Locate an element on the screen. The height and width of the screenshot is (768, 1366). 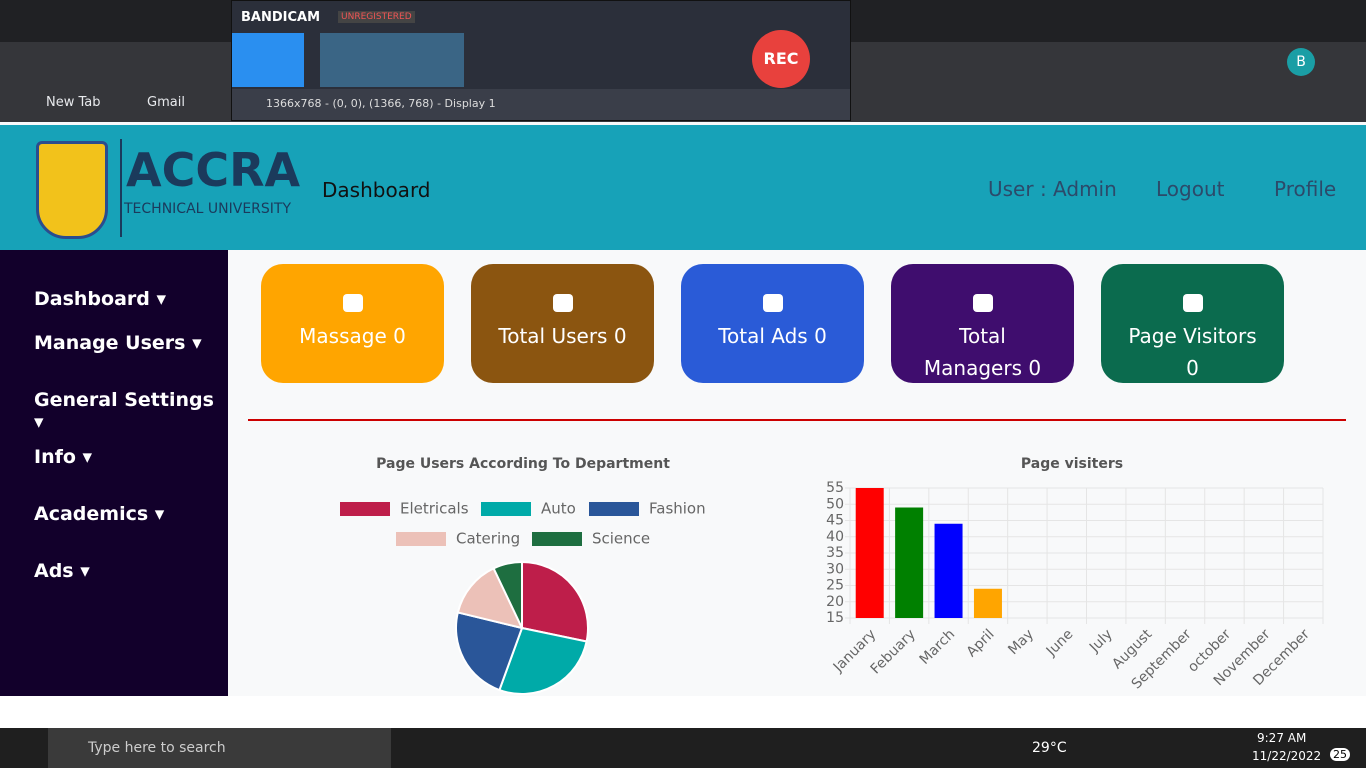
logout-link: Logout is located at coordinates (1190, 189).